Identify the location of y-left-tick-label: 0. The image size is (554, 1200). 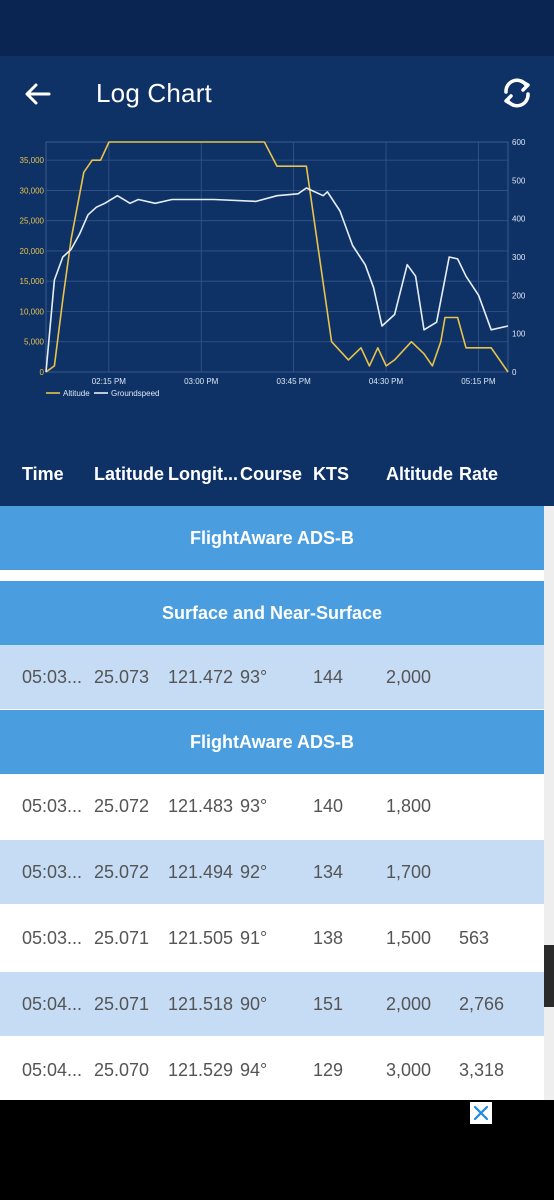
(42, 372).